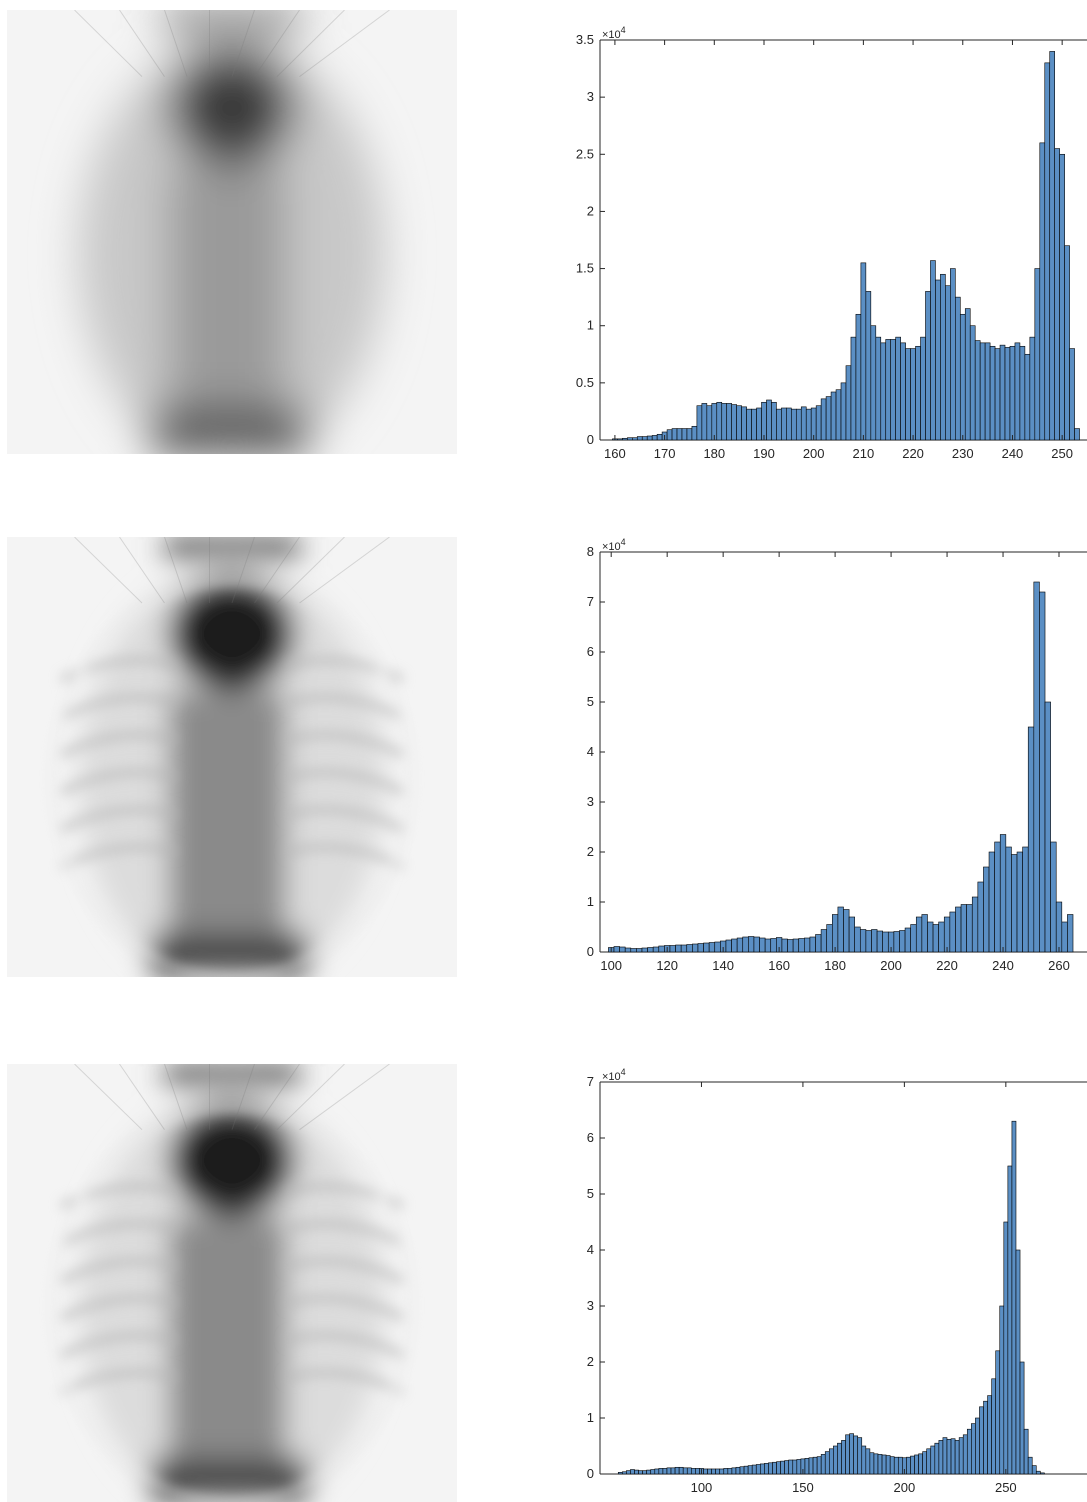 The width and height of the screenshot is (1087, 1502). What do you see at coordinates (590, 851) in the screenshot?
I see `y-tick-label: 2` at bounding box center [590, 851].